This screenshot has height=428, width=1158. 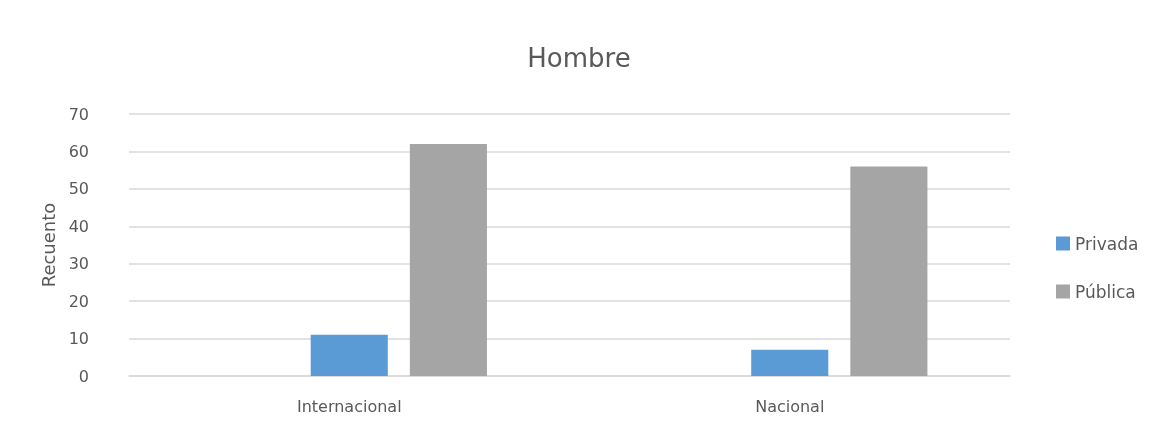 I want to click on y-tick-label: 30, so click(x=78, y=264).